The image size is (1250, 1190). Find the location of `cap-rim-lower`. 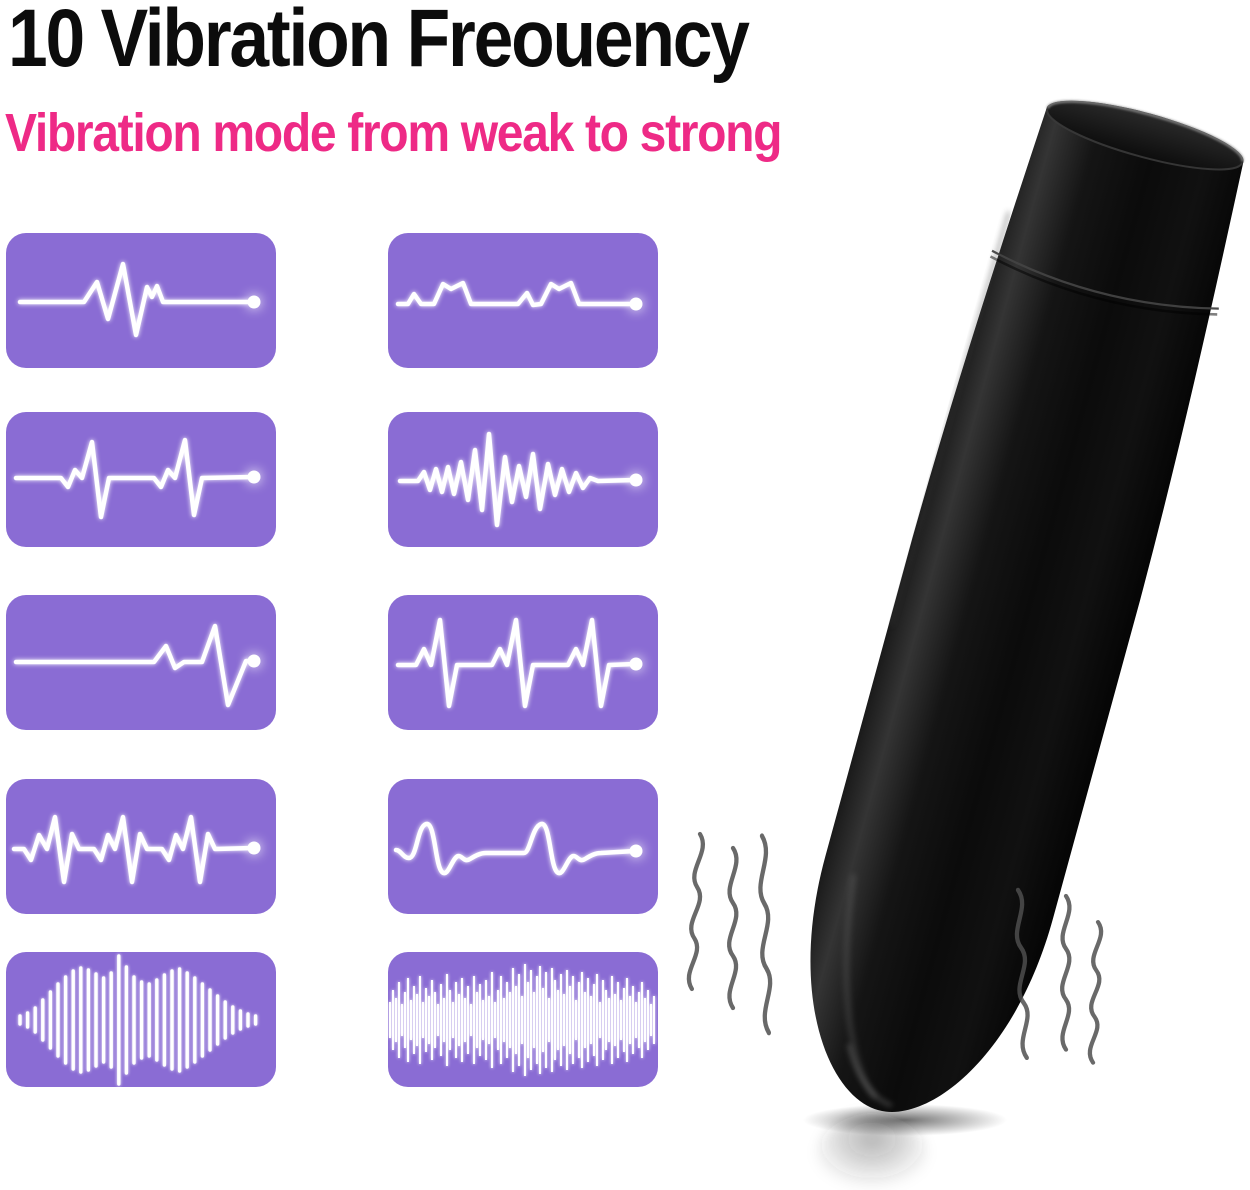

cap-rim-lower is located at coordinates (1145, 140).